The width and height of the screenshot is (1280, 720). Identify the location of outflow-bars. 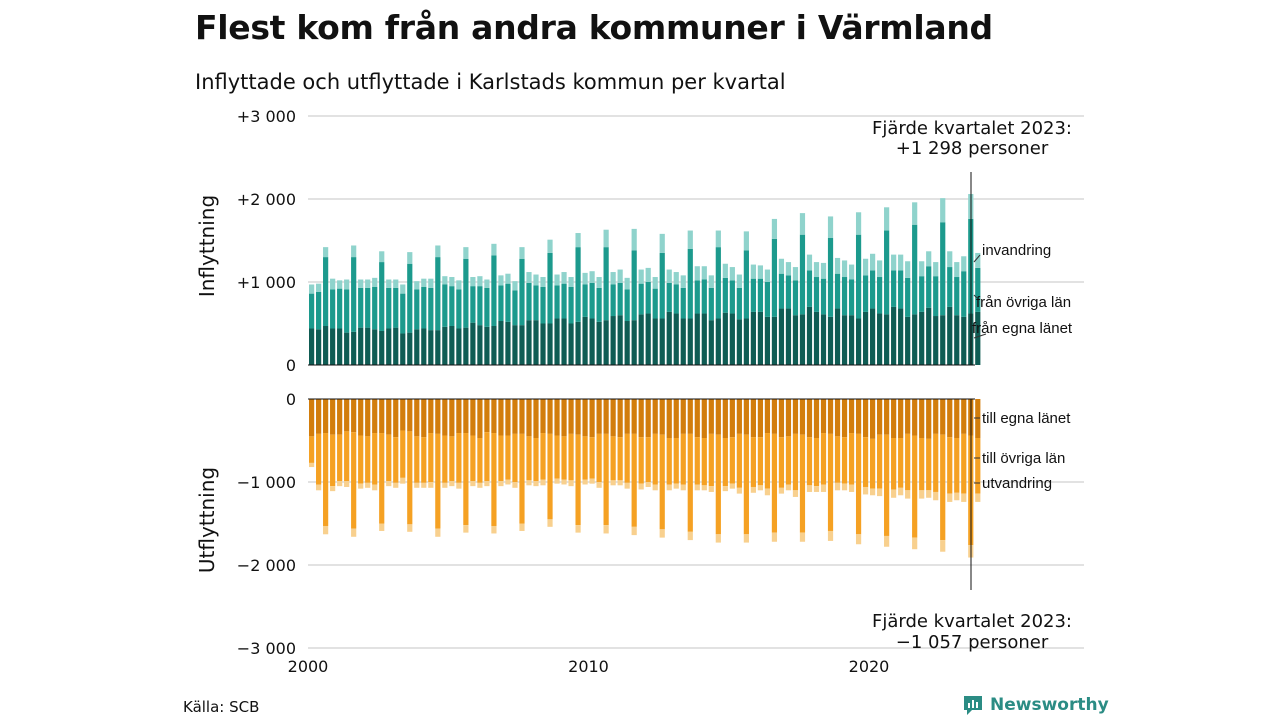
(645, 478).